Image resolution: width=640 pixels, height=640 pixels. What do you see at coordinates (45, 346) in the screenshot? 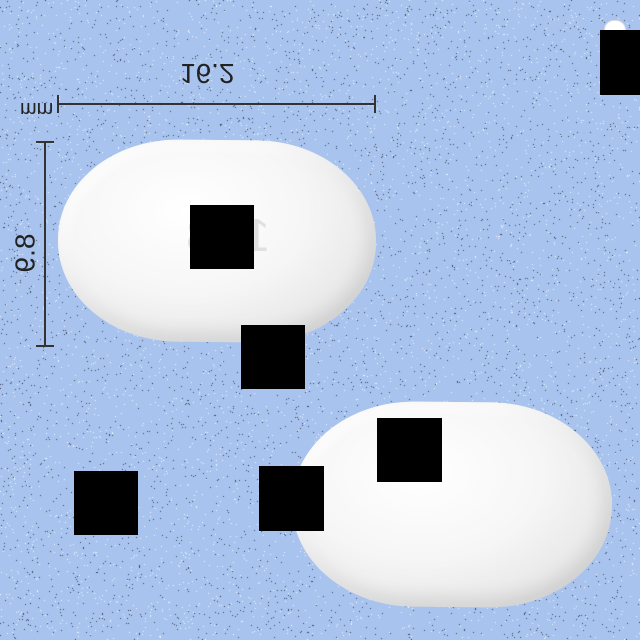
I see `height-dimension-cap-bottom` at bounding box center [45, 346].